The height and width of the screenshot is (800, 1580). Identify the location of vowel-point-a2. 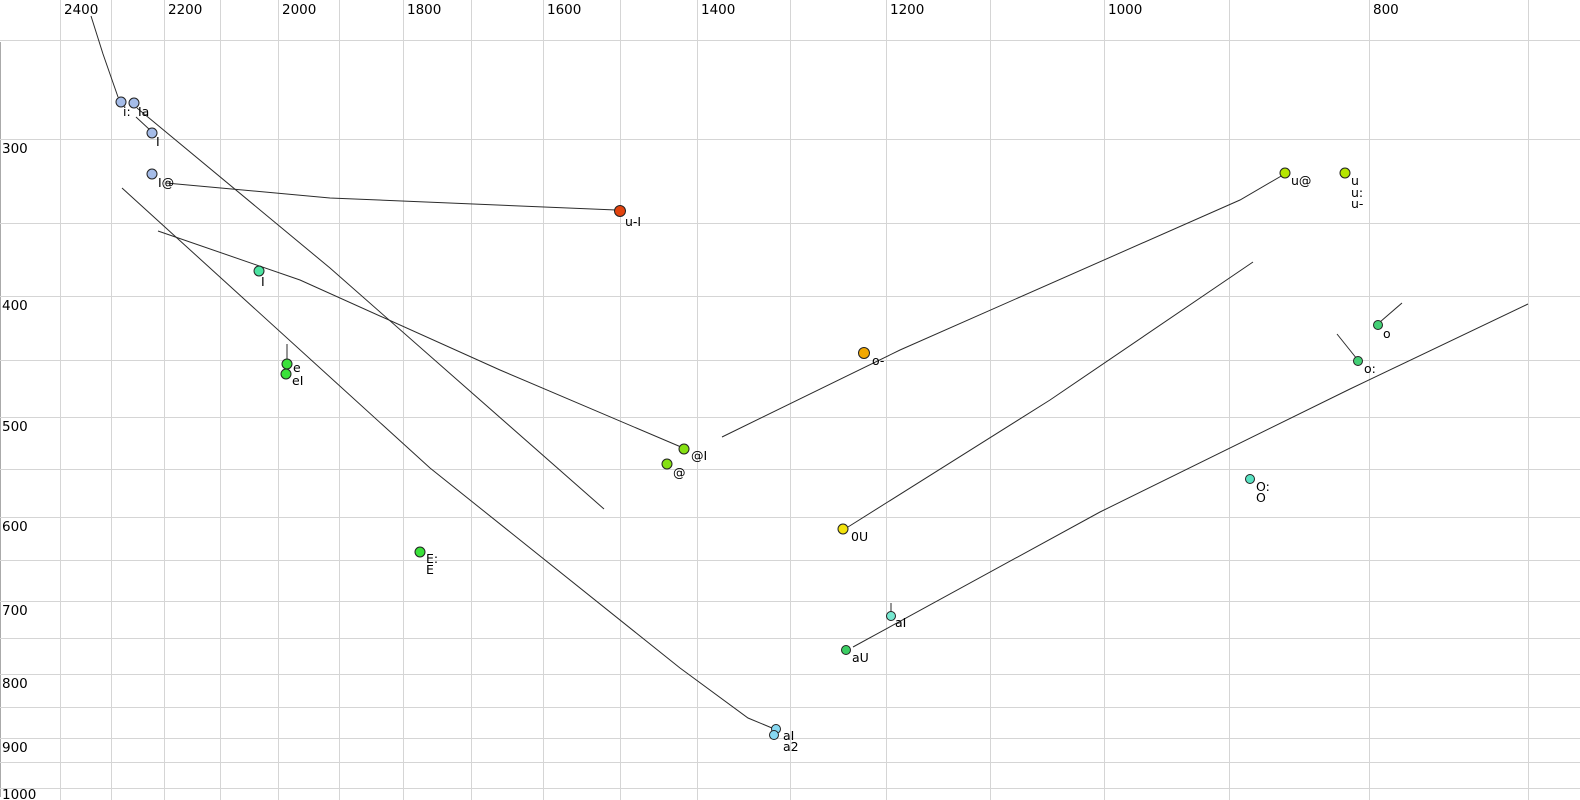
(774, 735).